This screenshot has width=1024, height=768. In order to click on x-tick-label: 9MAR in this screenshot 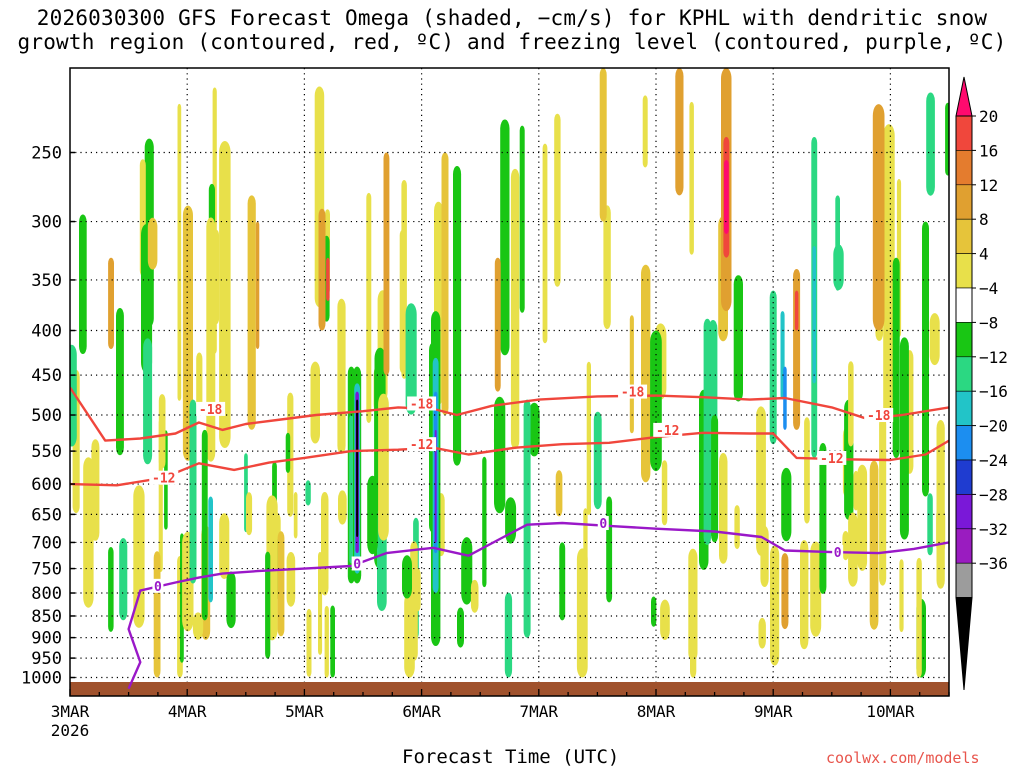, I will do `click(773, 711)`.